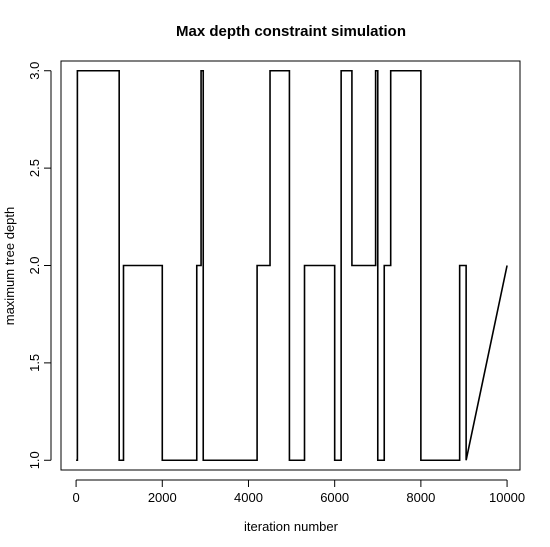 The width and height of the screenshot is (550, 547). Describe the element at coordinates (291, 31) in the screenshot. I see `chart-title: Max depth constraint simulation` at that location.